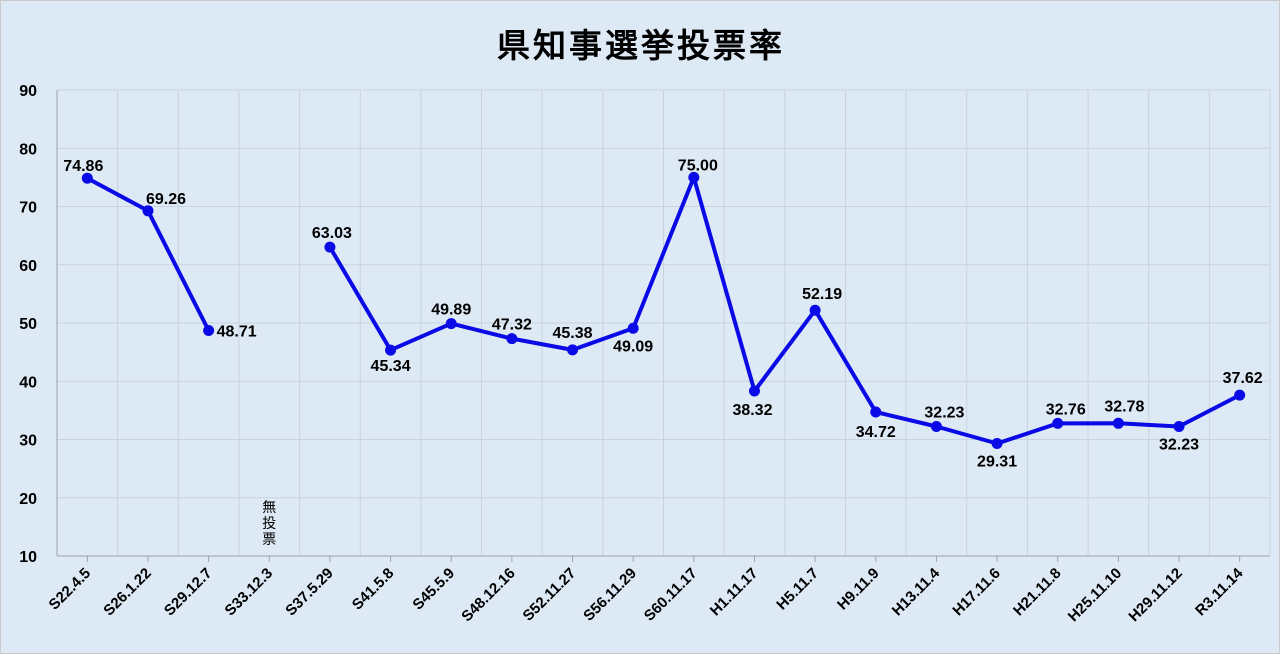 Image resolution: width=1280 pixels, height=654 pixels. Describe the element at coordinates (28, 149) in the screenshot. I see `y-tick-label: 80` at that location.